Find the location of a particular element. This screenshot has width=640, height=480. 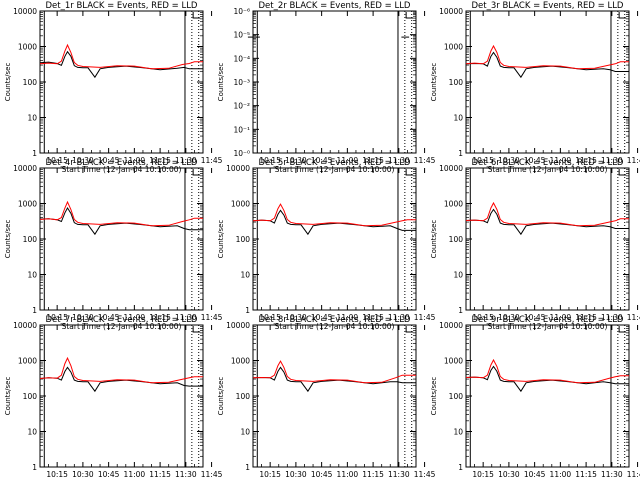

panel-title: Det_9r BLACK = Events, RED = LLD is located at coordinates (548, 320).